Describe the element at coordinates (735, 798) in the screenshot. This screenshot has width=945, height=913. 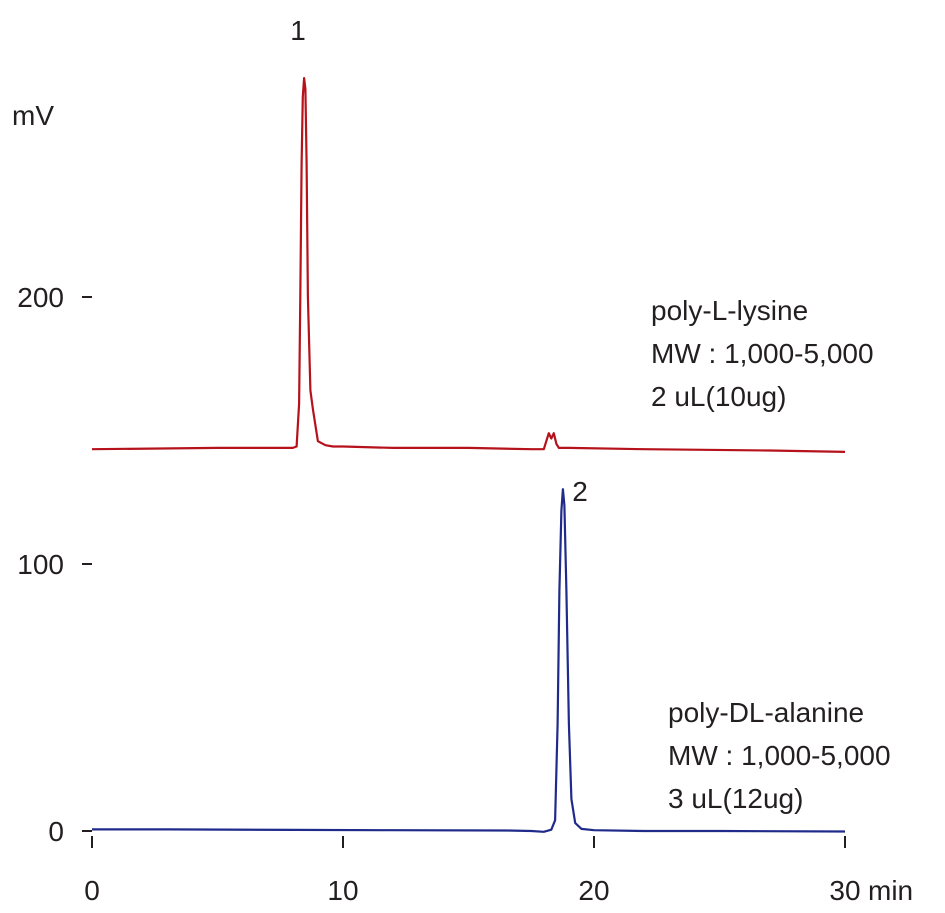
I see `sample-2-amount: 3 uL(12ug)` at that location.